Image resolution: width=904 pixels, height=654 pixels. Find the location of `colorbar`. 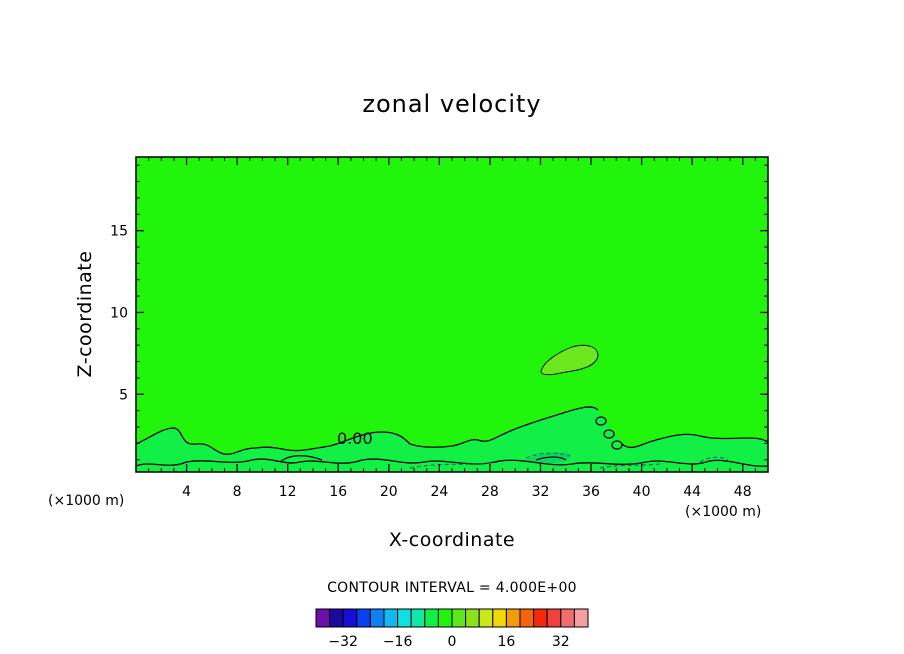

colorbar is located at coordinates (452, 618).